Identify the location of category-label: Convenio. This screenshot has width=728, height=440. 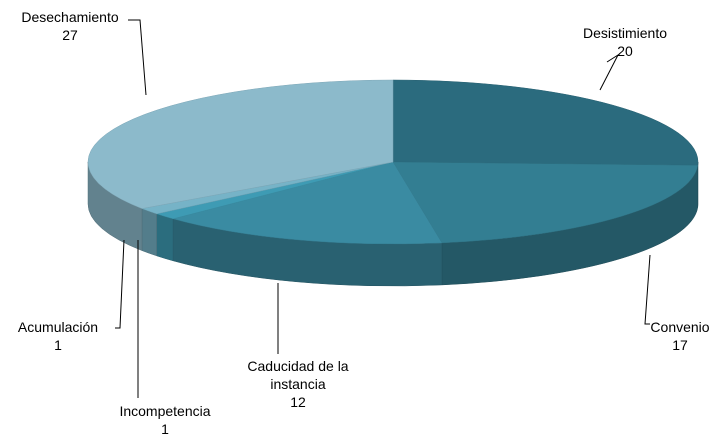
(680, 327).